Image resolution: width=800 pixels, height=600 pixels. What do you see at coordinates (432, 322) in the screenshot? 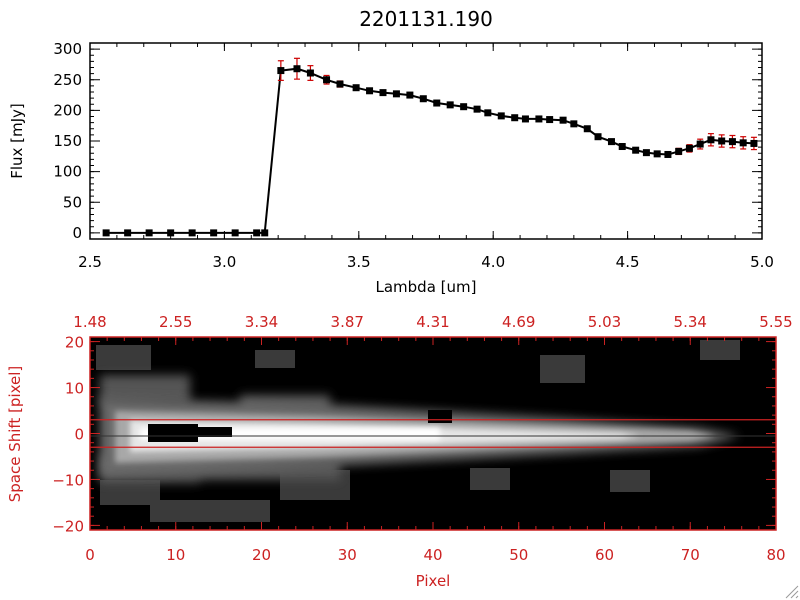
I see `top-tick-label: 4.31` at bounding box center [432, 322].